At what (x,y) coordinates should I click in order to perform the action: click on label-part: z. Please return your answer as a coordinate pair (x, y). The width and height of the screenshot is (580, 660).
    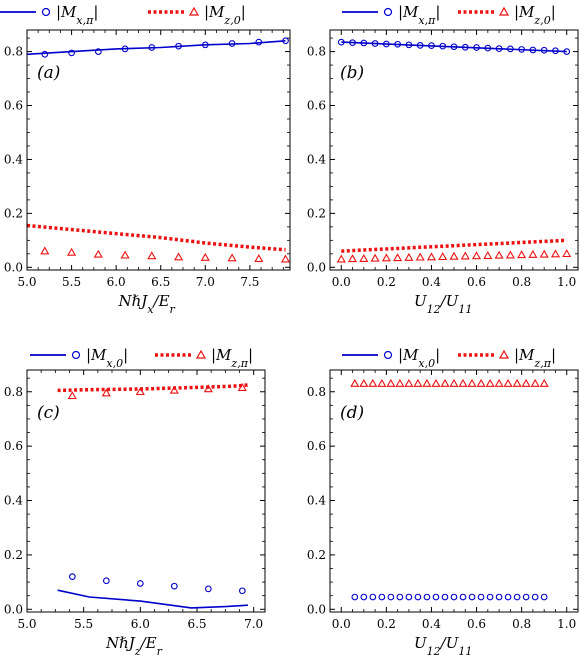
    Looking at the image, I should click on (137, 651).